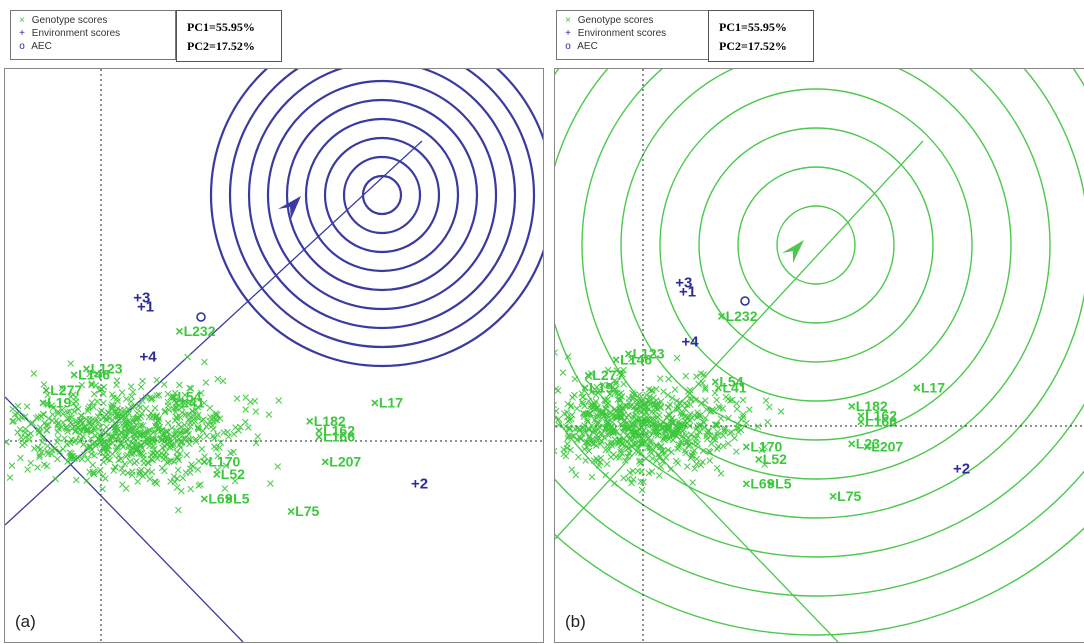 Image resolution: width=1084 pixels, height=644 pixels. What do you see at coordinates (55, 403) in the screenshot?
I see `genotype-label: ×L19` at bounding box center [55, 403].